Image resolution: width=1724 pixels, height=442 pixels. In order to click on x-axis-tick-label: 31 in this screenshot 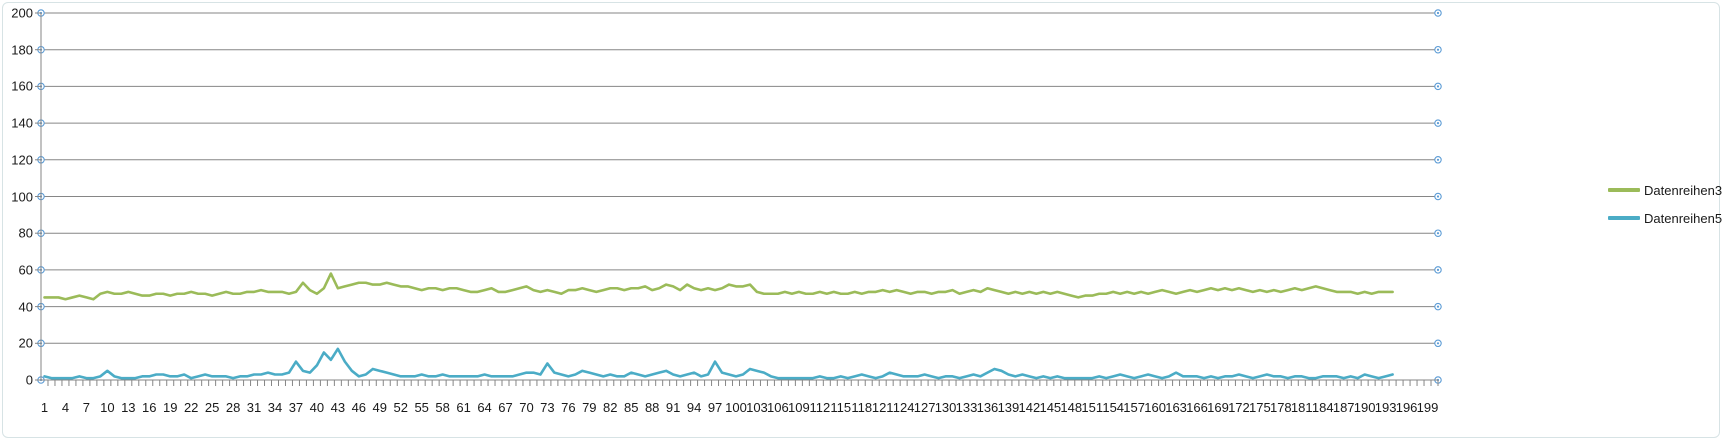, I will do `click(254, 407)`.